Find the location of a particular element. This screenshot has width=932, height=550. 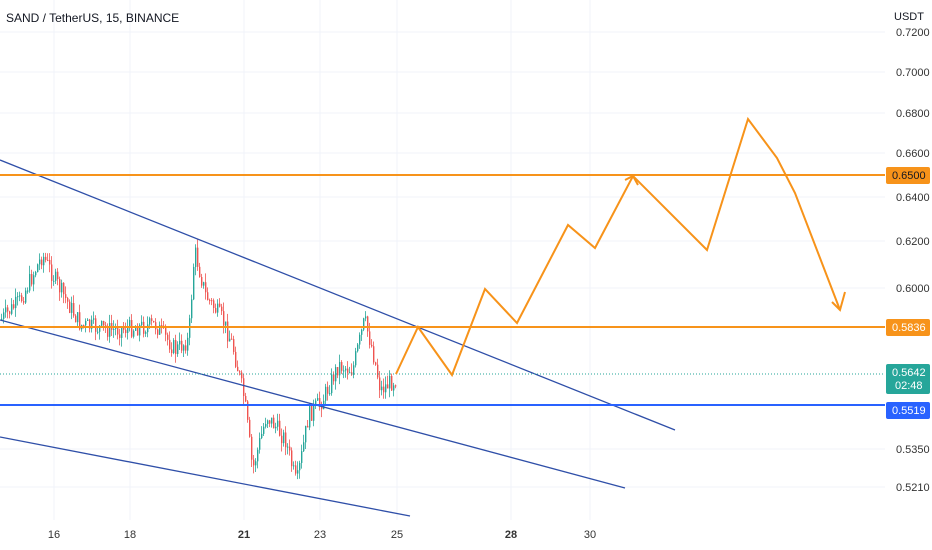

countdown-label: 02:48 is located at coordinates (909, 386).